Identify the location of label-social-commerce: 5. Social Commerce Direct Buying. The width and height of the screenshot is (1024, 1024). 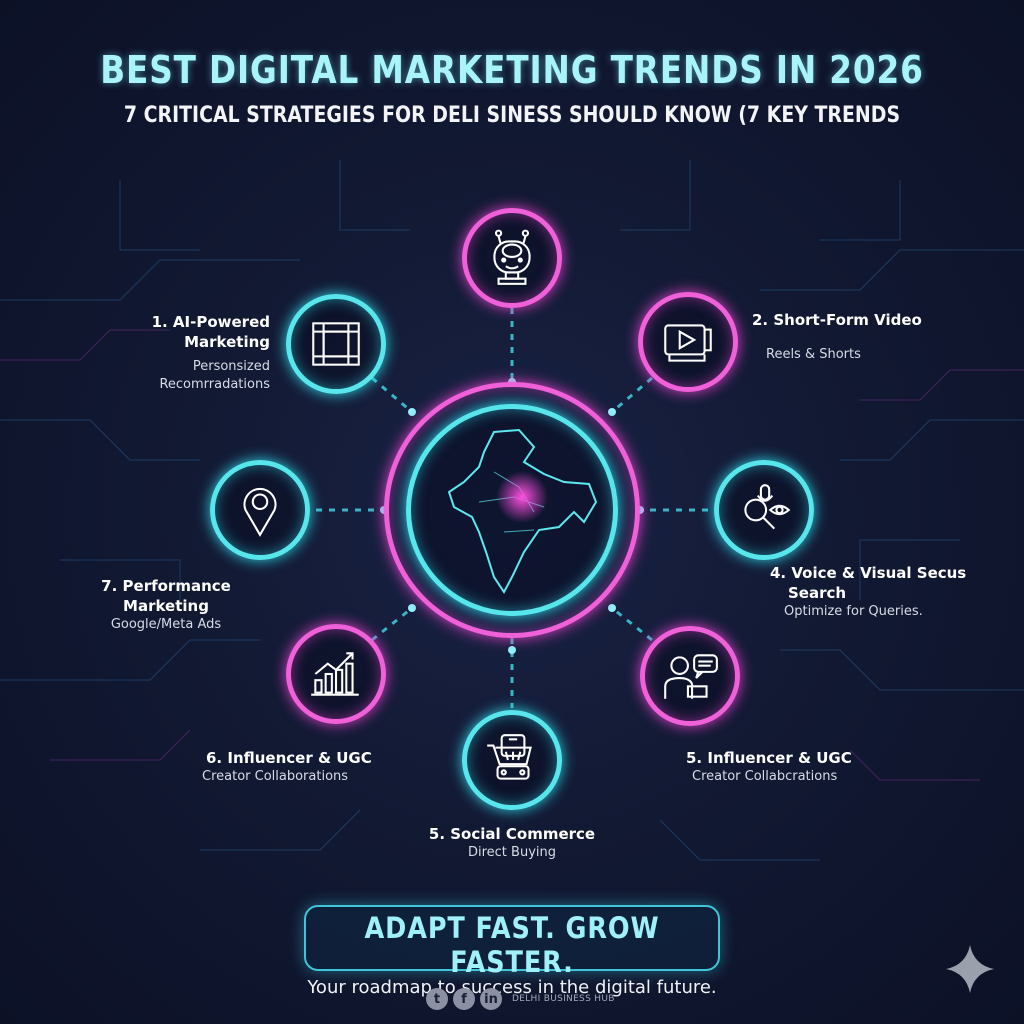
(512, 843).